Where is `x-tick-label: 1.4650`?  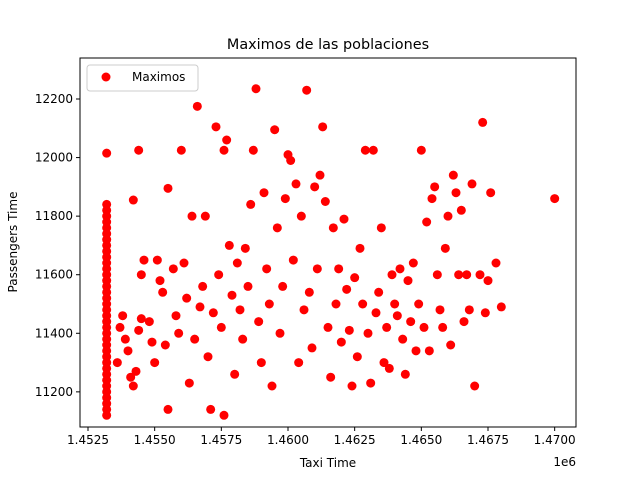 x-tick-label: 1.4650 is located at coordinates (421, 440).